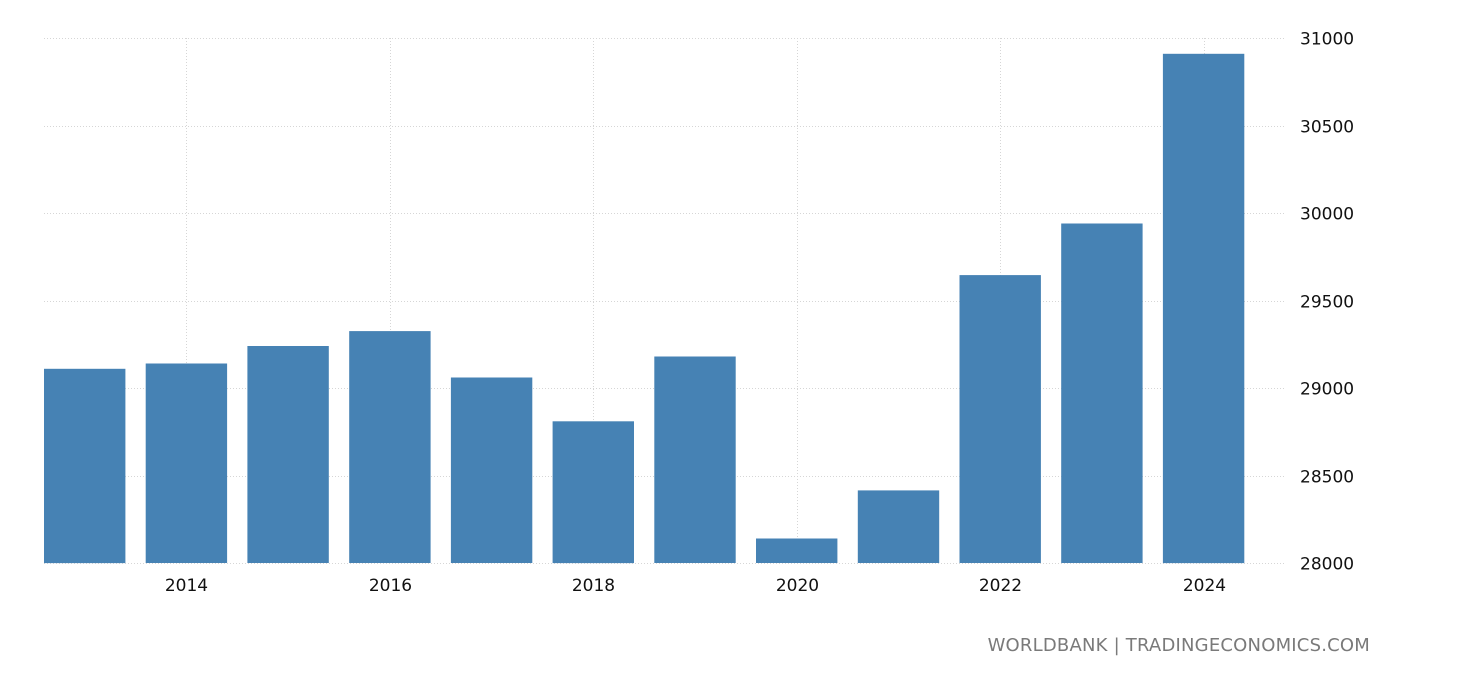 This screenshot has height=680, width=1460. I want to click on bar-2017, so click(491, 470).